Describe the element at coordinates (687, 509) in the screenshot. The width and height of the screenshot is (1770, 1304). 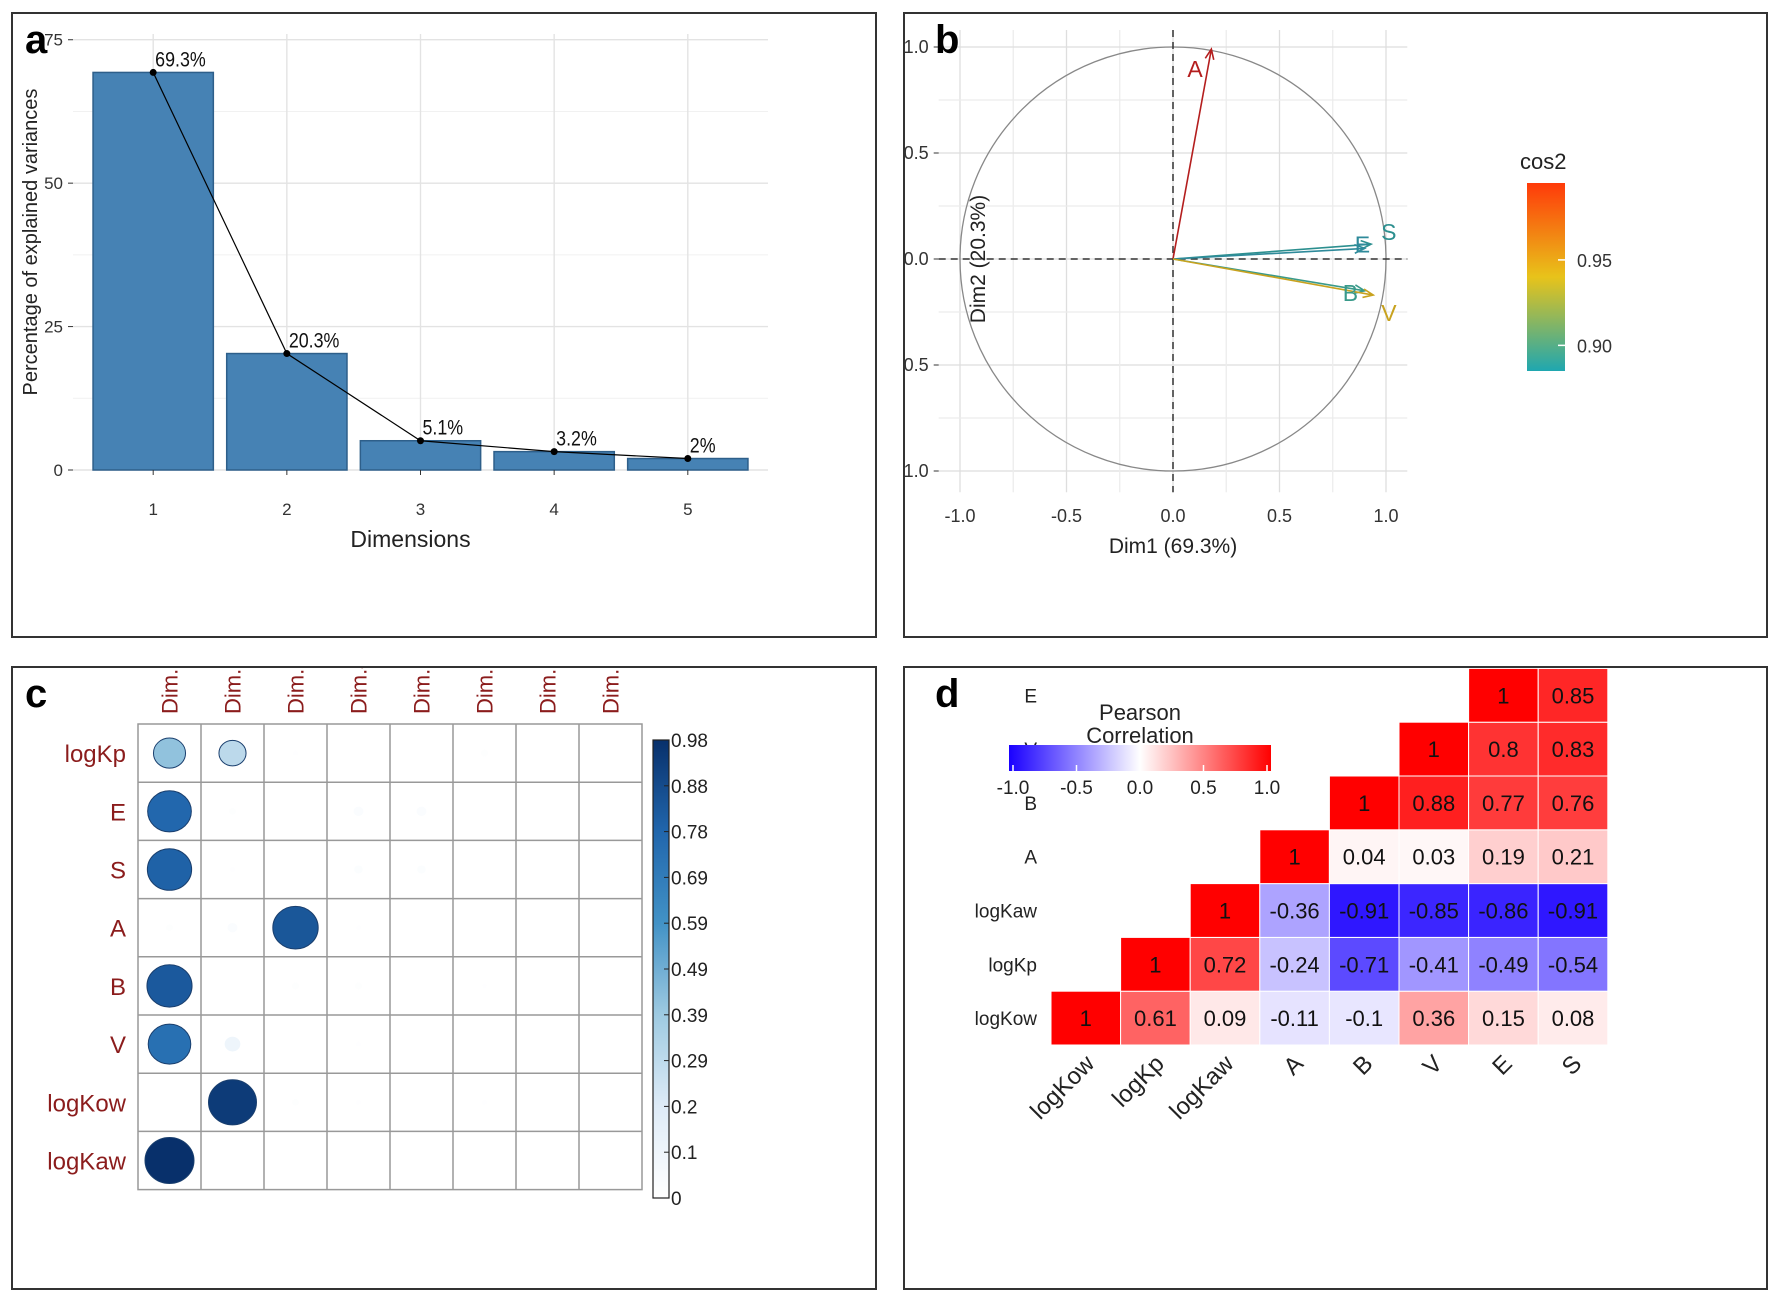
I see `x-tick-label: 5` at that location.